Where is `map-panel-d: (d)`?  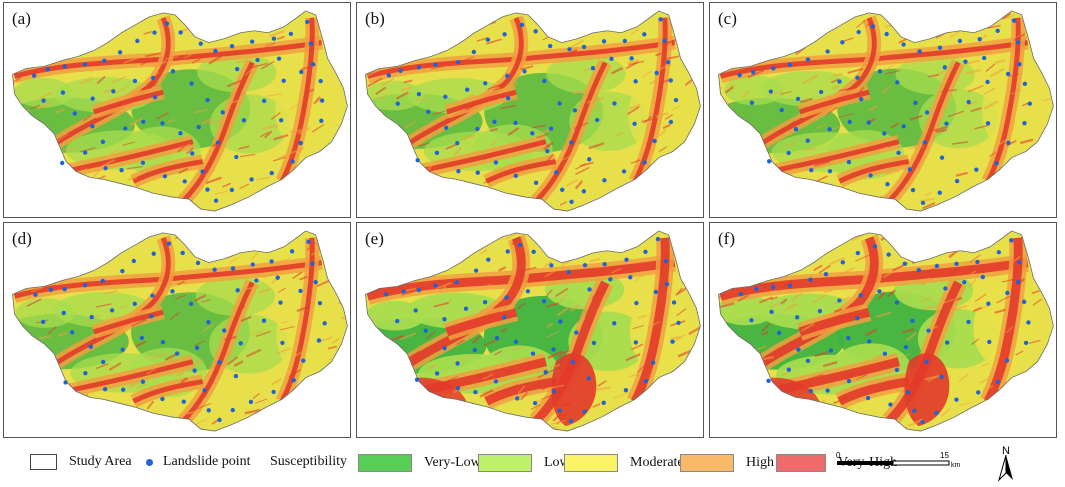
map-panel-d: (d) is located at coordinates (177, 330).